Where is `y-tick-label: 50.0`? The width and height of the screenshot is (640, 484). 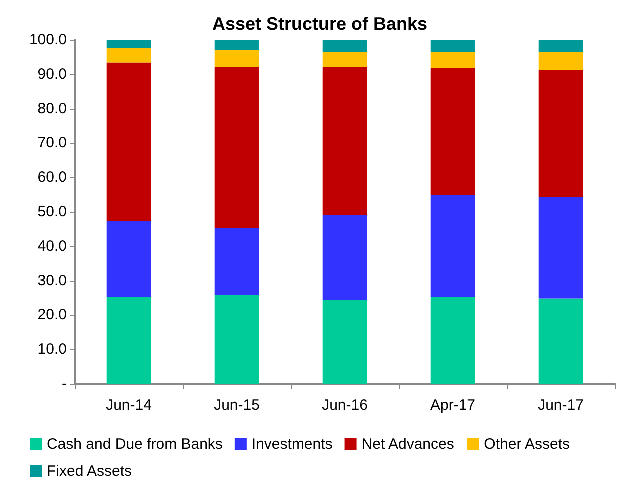
y-tick-label: 50.0 is located at coordinates (52, 212).